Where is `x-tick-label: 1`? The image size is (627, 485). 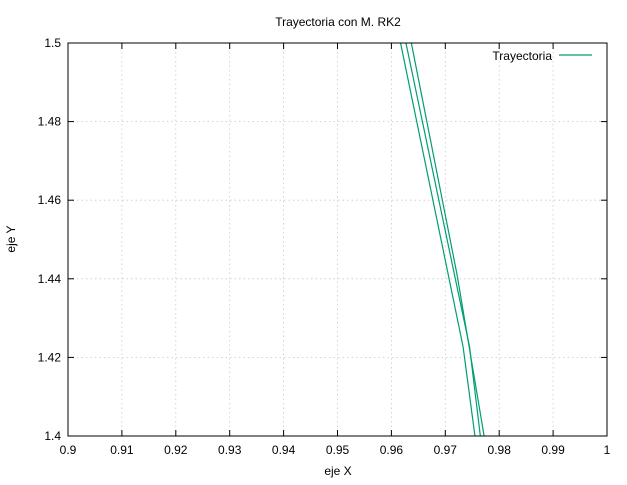 x-tick-label: 1 is located at coordinates (607, 450).